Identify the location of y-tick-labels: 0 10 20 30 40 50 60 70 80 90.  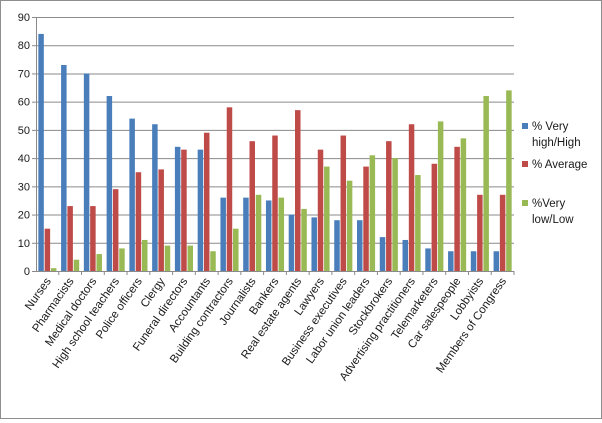
(24, 145).